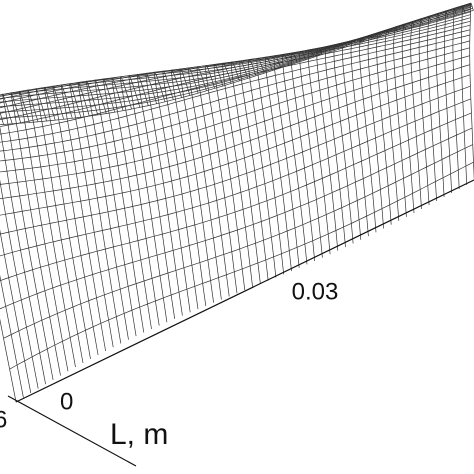 This screenshot has width=474, height=474. Describe the element at coordinates (315, 291) in the screenshot. I see `x-tick-label: 0.03` at that location.